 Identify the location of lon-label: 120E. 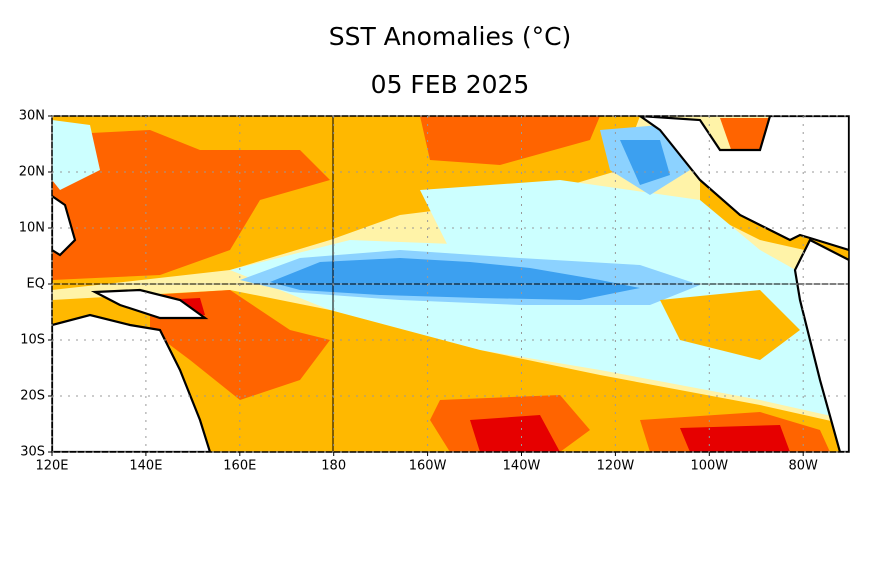
(51, 466).